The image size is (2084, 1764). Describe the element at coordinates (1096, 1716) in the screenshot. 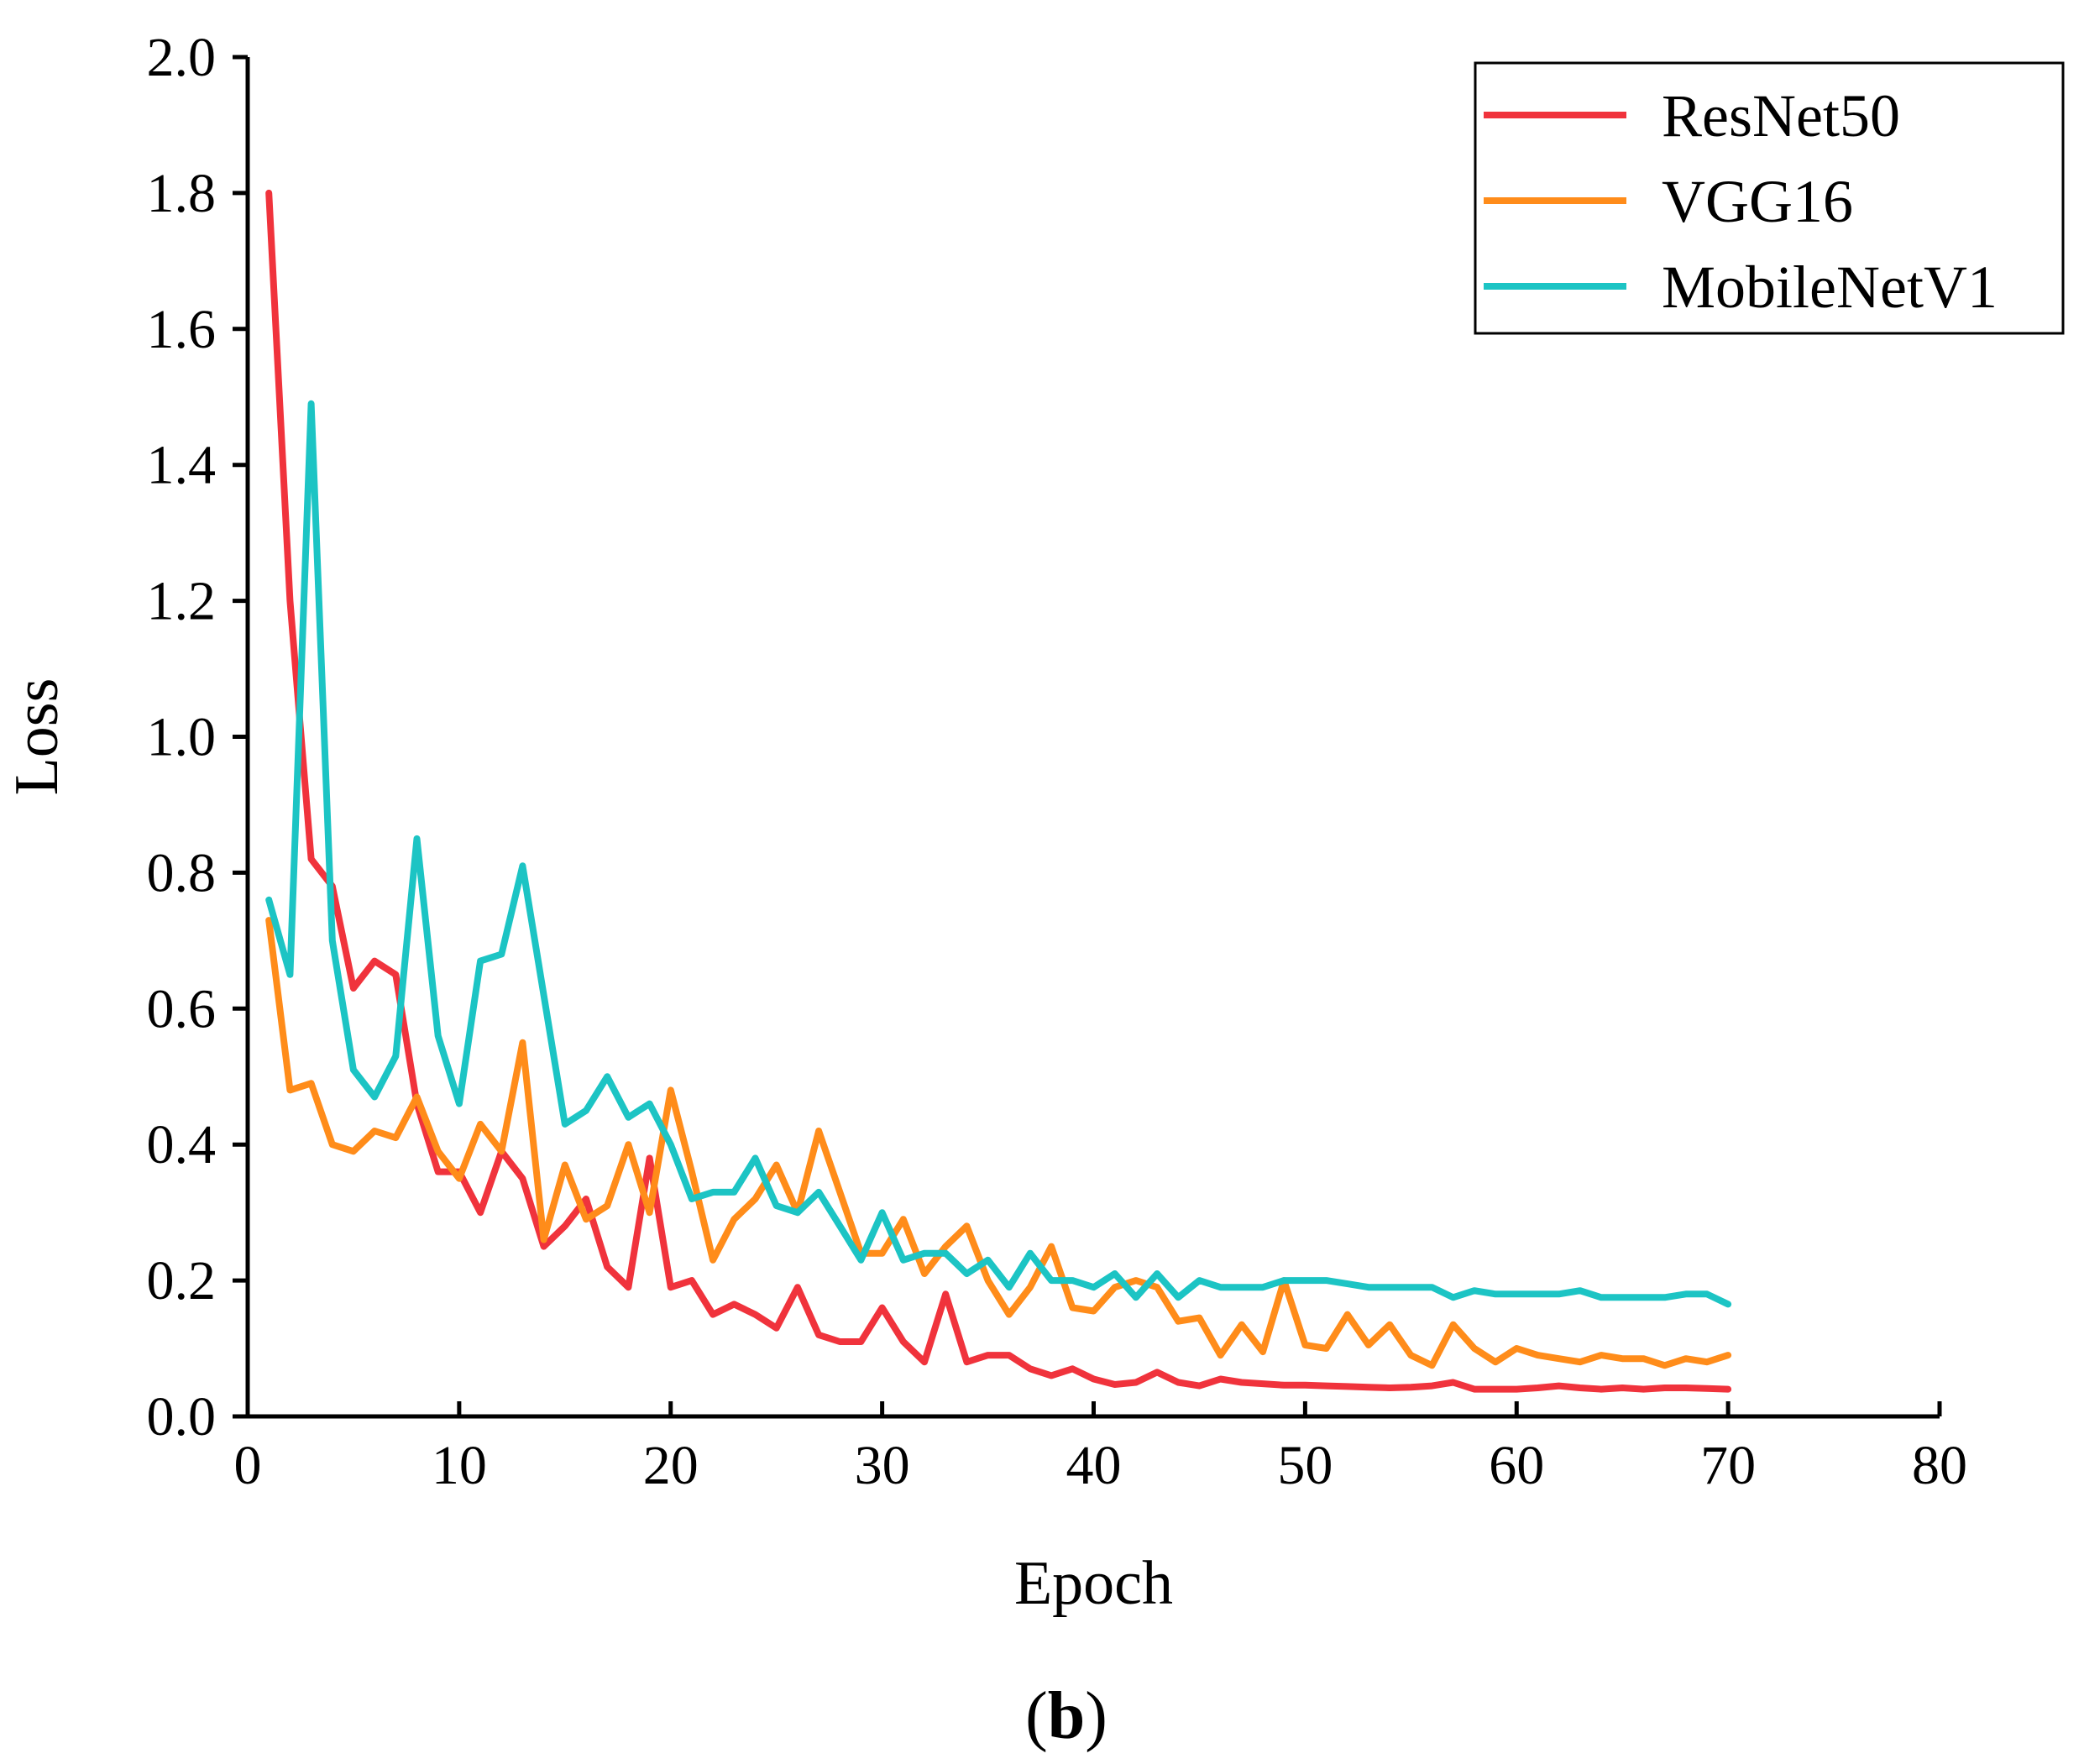

I see `panel-label-close-paren: )` at that location.